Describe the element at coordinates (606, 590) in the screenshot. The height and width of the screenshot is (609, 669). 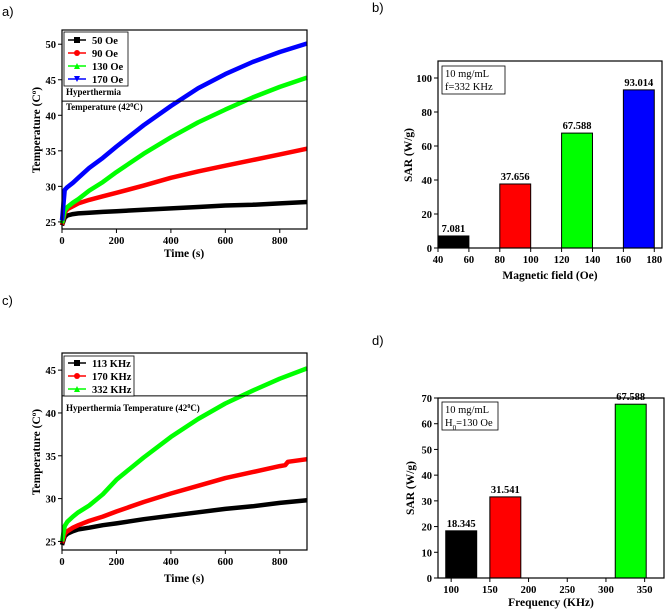
I see `x-tick-label: 300` at that location.